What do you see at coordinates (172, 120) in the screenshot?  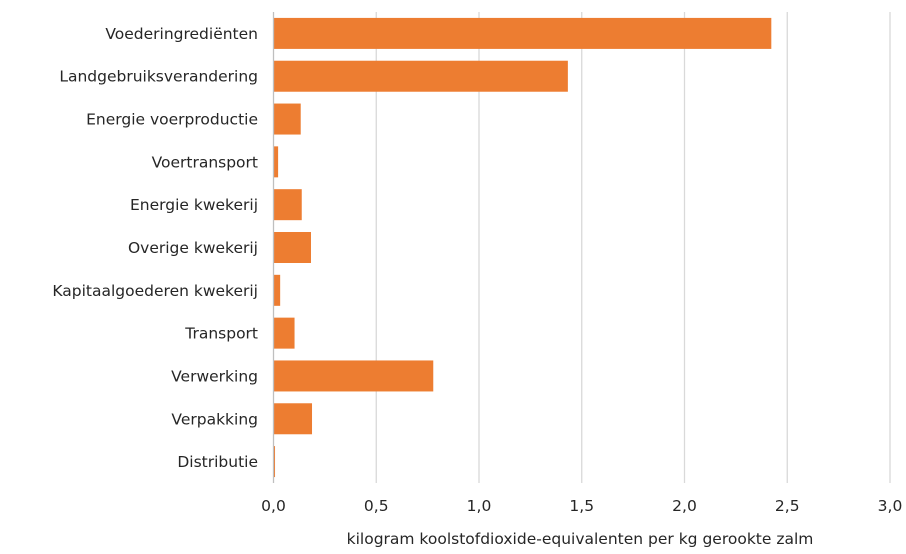 I see `category-label: Energie voerproductie` at bounding box center [172, 120].